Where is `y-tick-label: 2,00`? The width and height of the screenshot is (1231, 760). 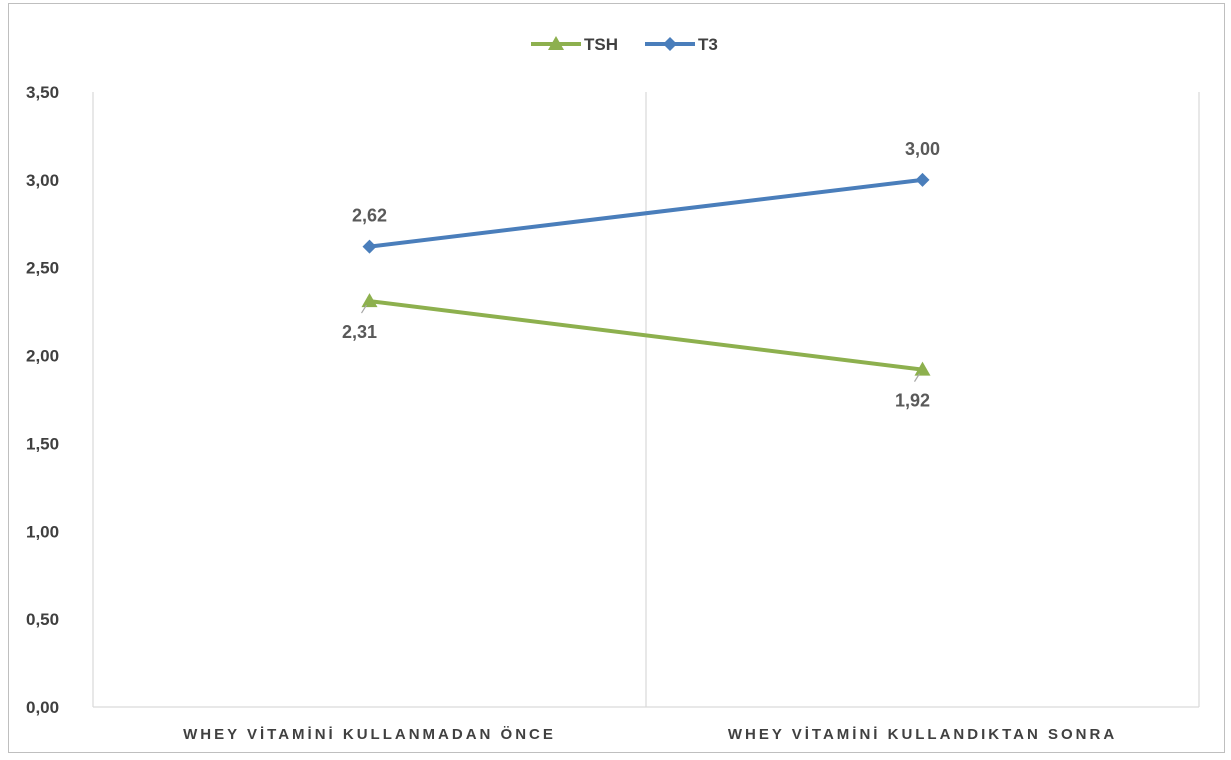
y-tick-label: 2,00 is located at coordinates (42, 356).